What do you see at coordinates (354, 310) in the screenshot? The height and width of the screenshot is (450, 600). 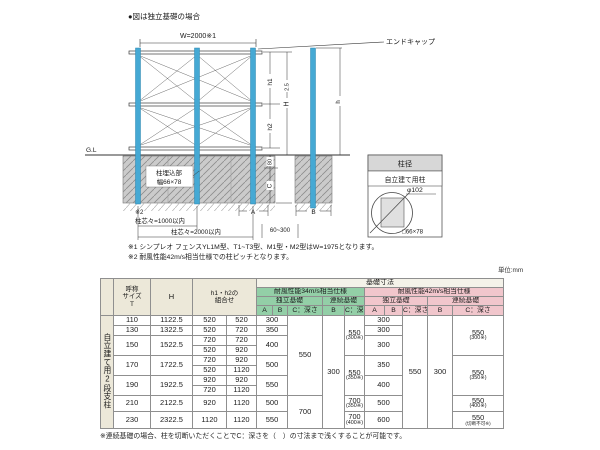 I see `col-header-Cc34: C：深さ` at bounding box center [354, 310].